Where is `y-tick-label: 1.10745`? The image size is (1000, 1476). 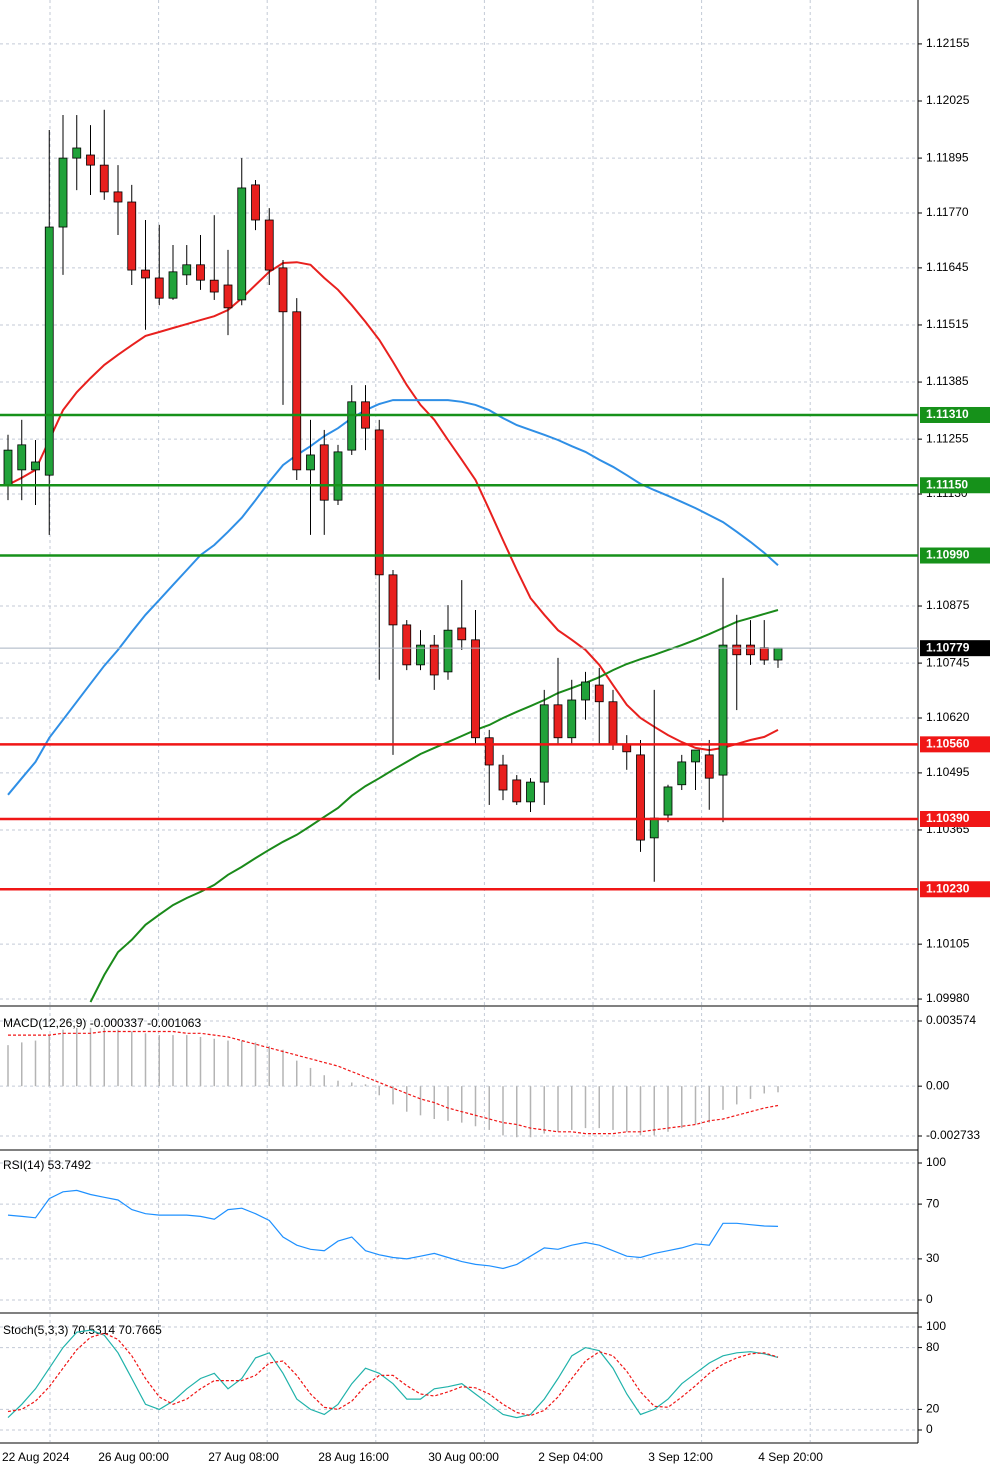 y-tick-label: 1.10745 is located at coordinates (948, 662).